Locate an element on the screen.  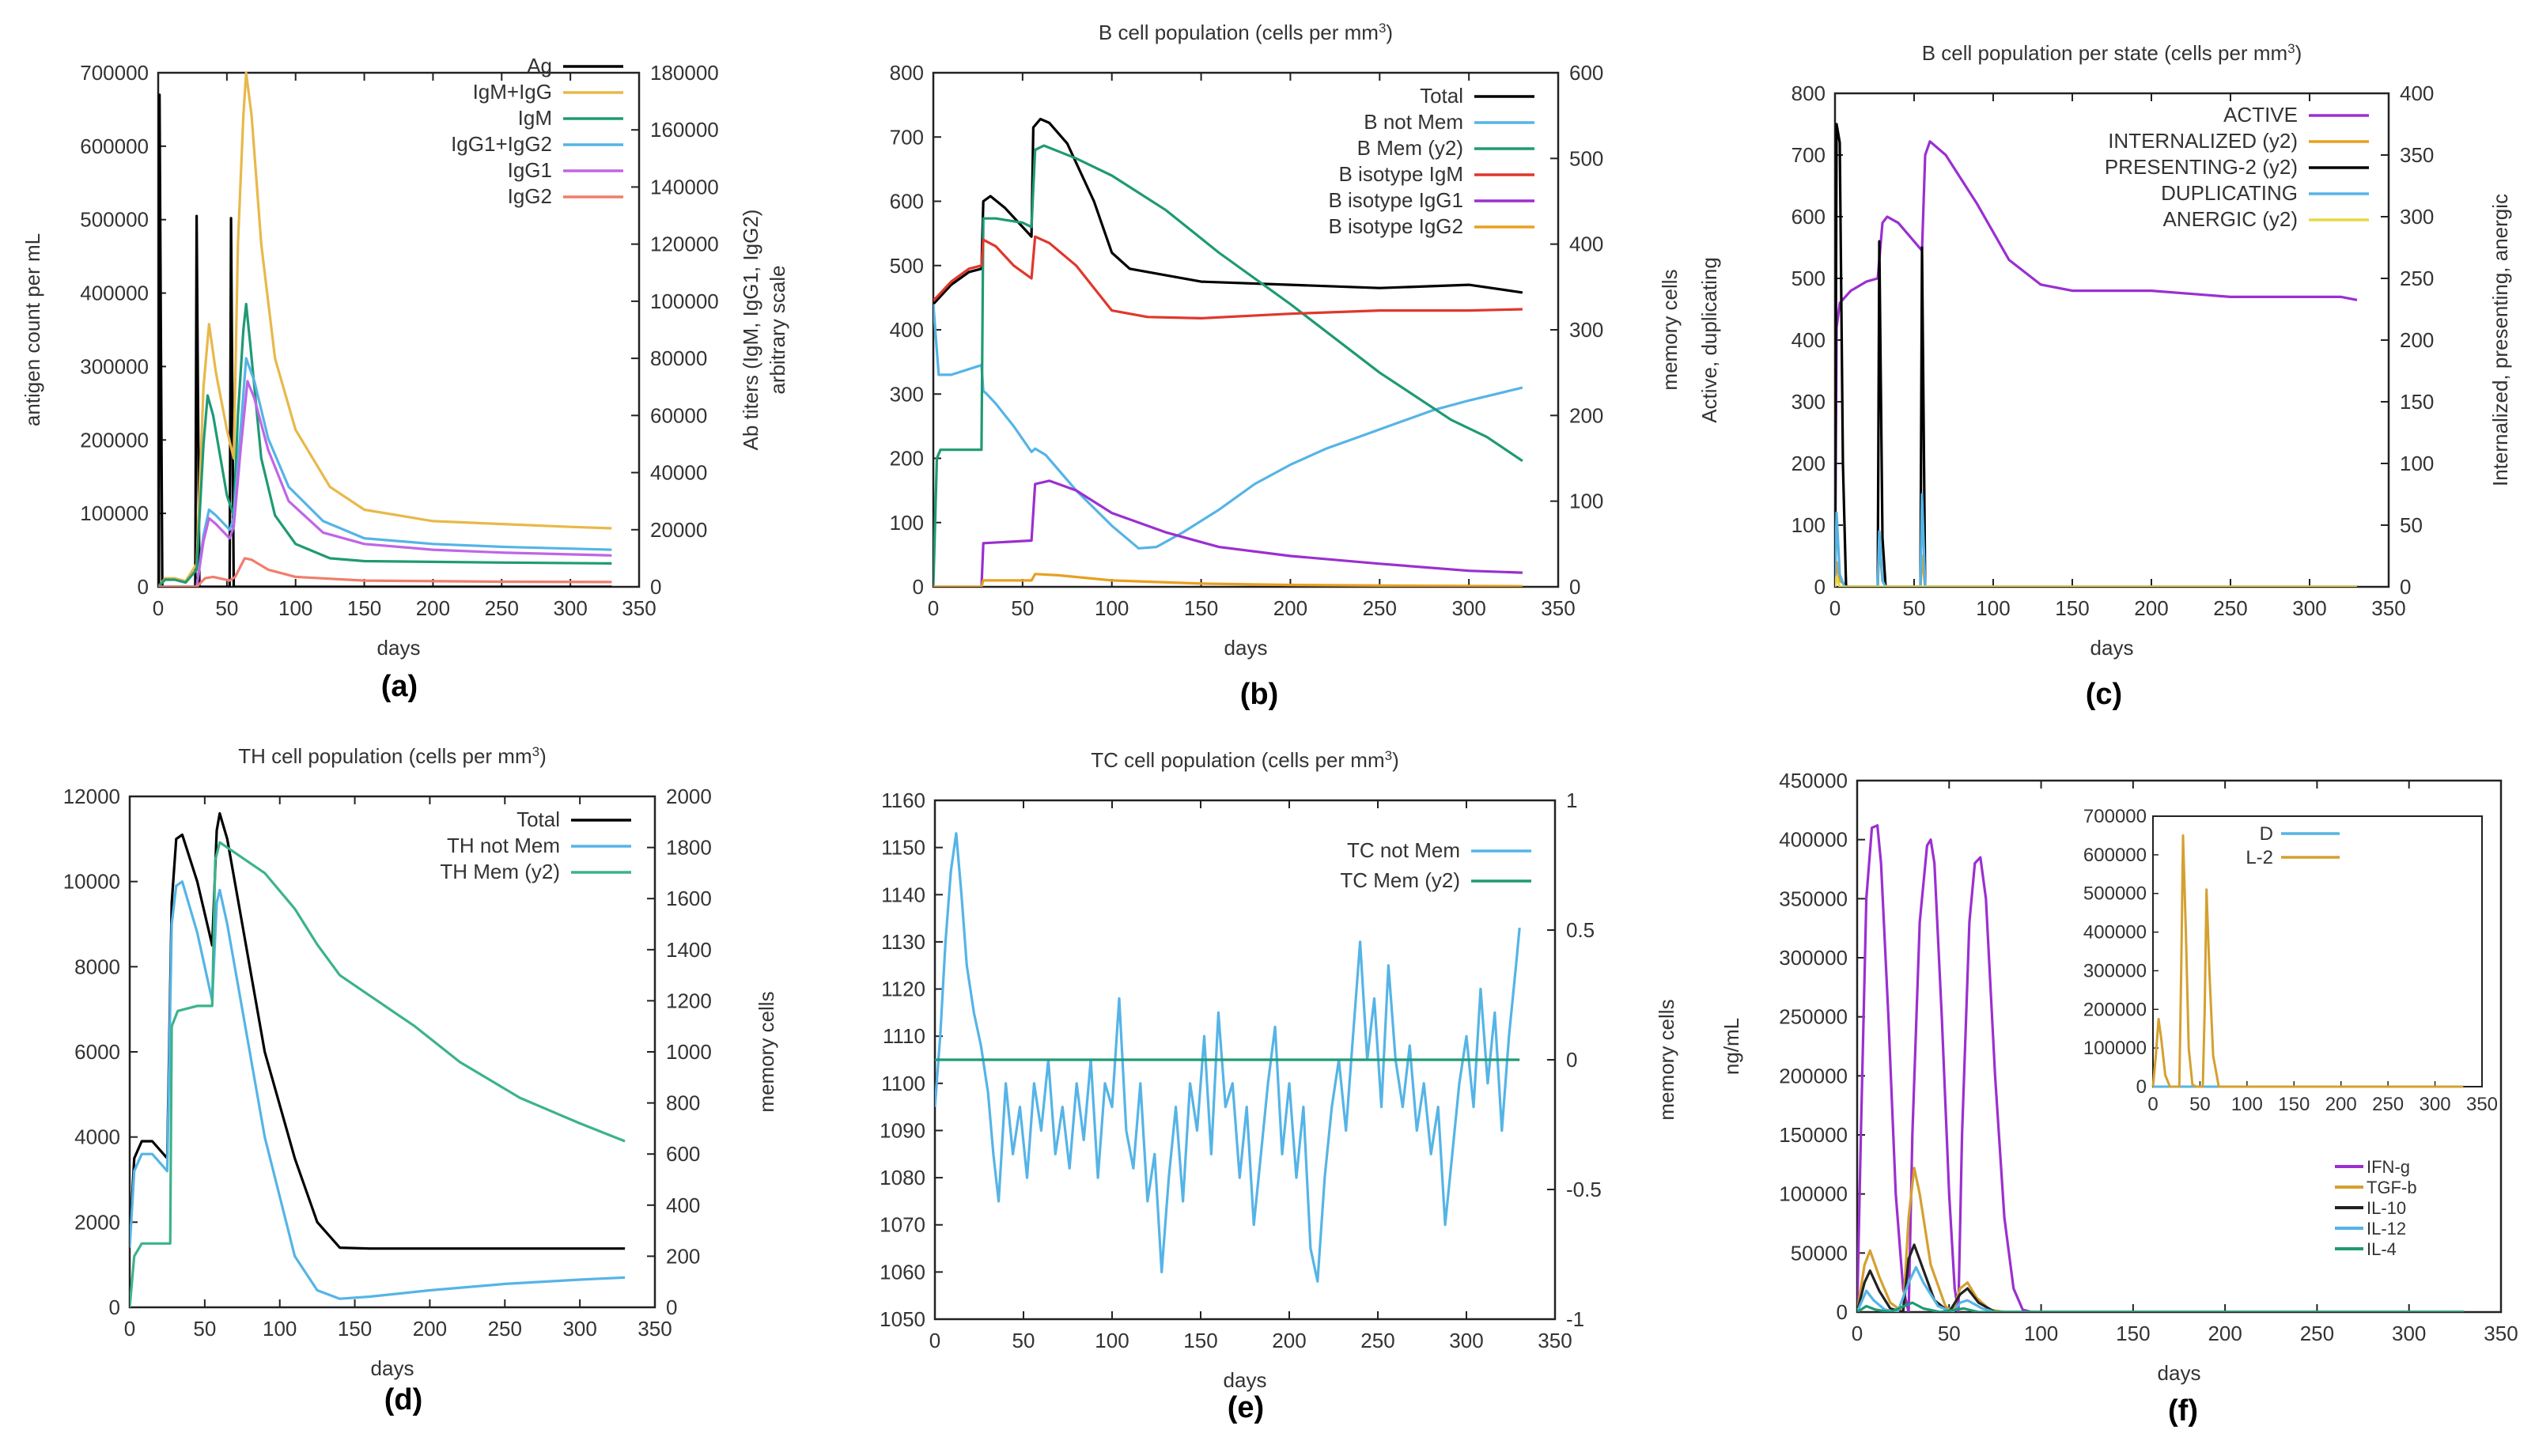
series-line-th-not-mem is located at coordinates (378, 1090).